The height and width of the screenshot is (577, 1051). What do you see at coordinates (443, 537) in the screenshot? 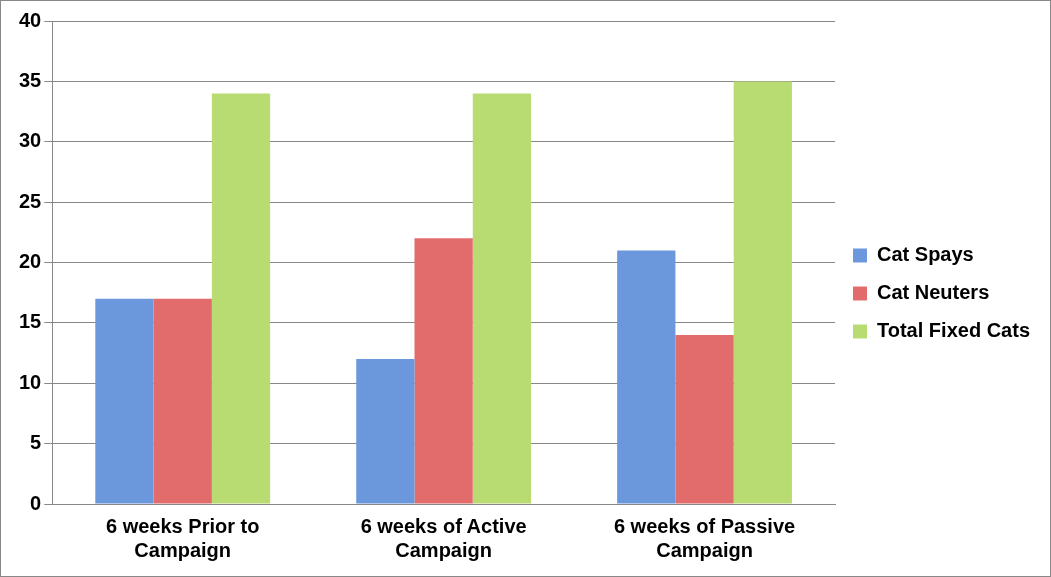
I see `x-tick-label: 6 weeks of Active Campaign` at bounding box center [443, 537].